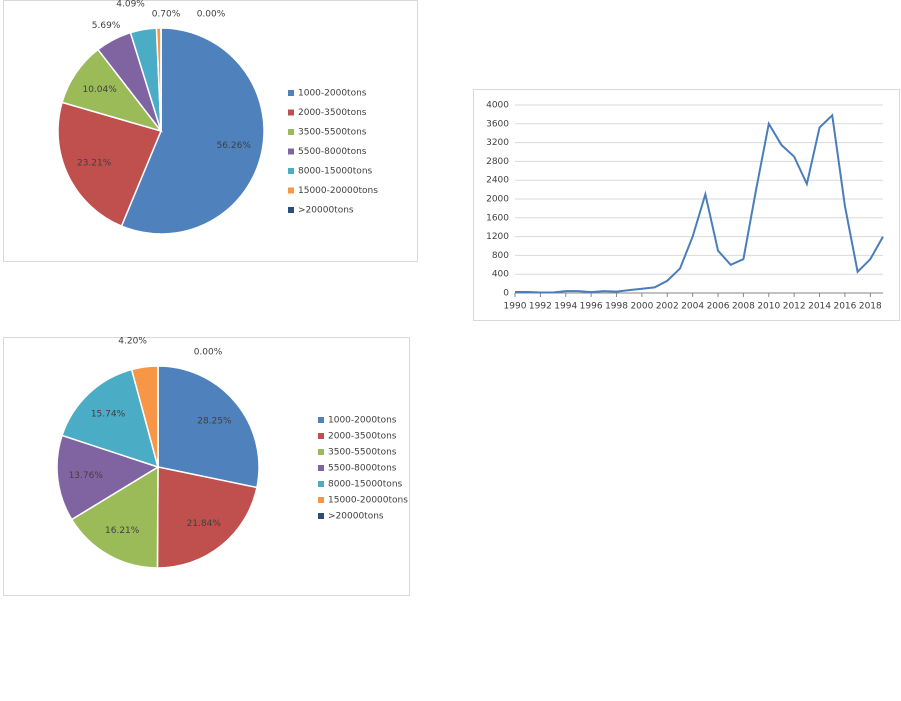 This screenshot has height=701, width=901. Describe the element at coordinates (497, 218) in the screenshot. I see `y-tick-label: 1600` at that location.